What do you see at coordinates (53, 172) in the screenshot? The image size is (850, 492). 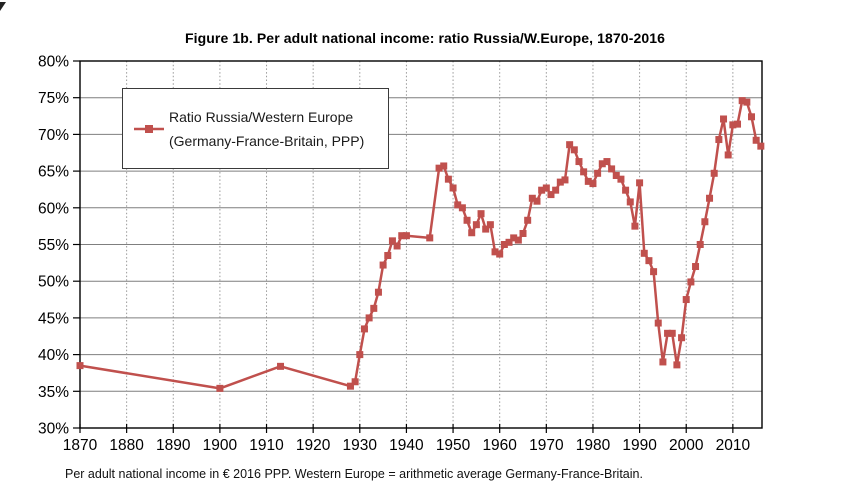 I see `y-tick-label: 65%` at bounding box center [53, 172].